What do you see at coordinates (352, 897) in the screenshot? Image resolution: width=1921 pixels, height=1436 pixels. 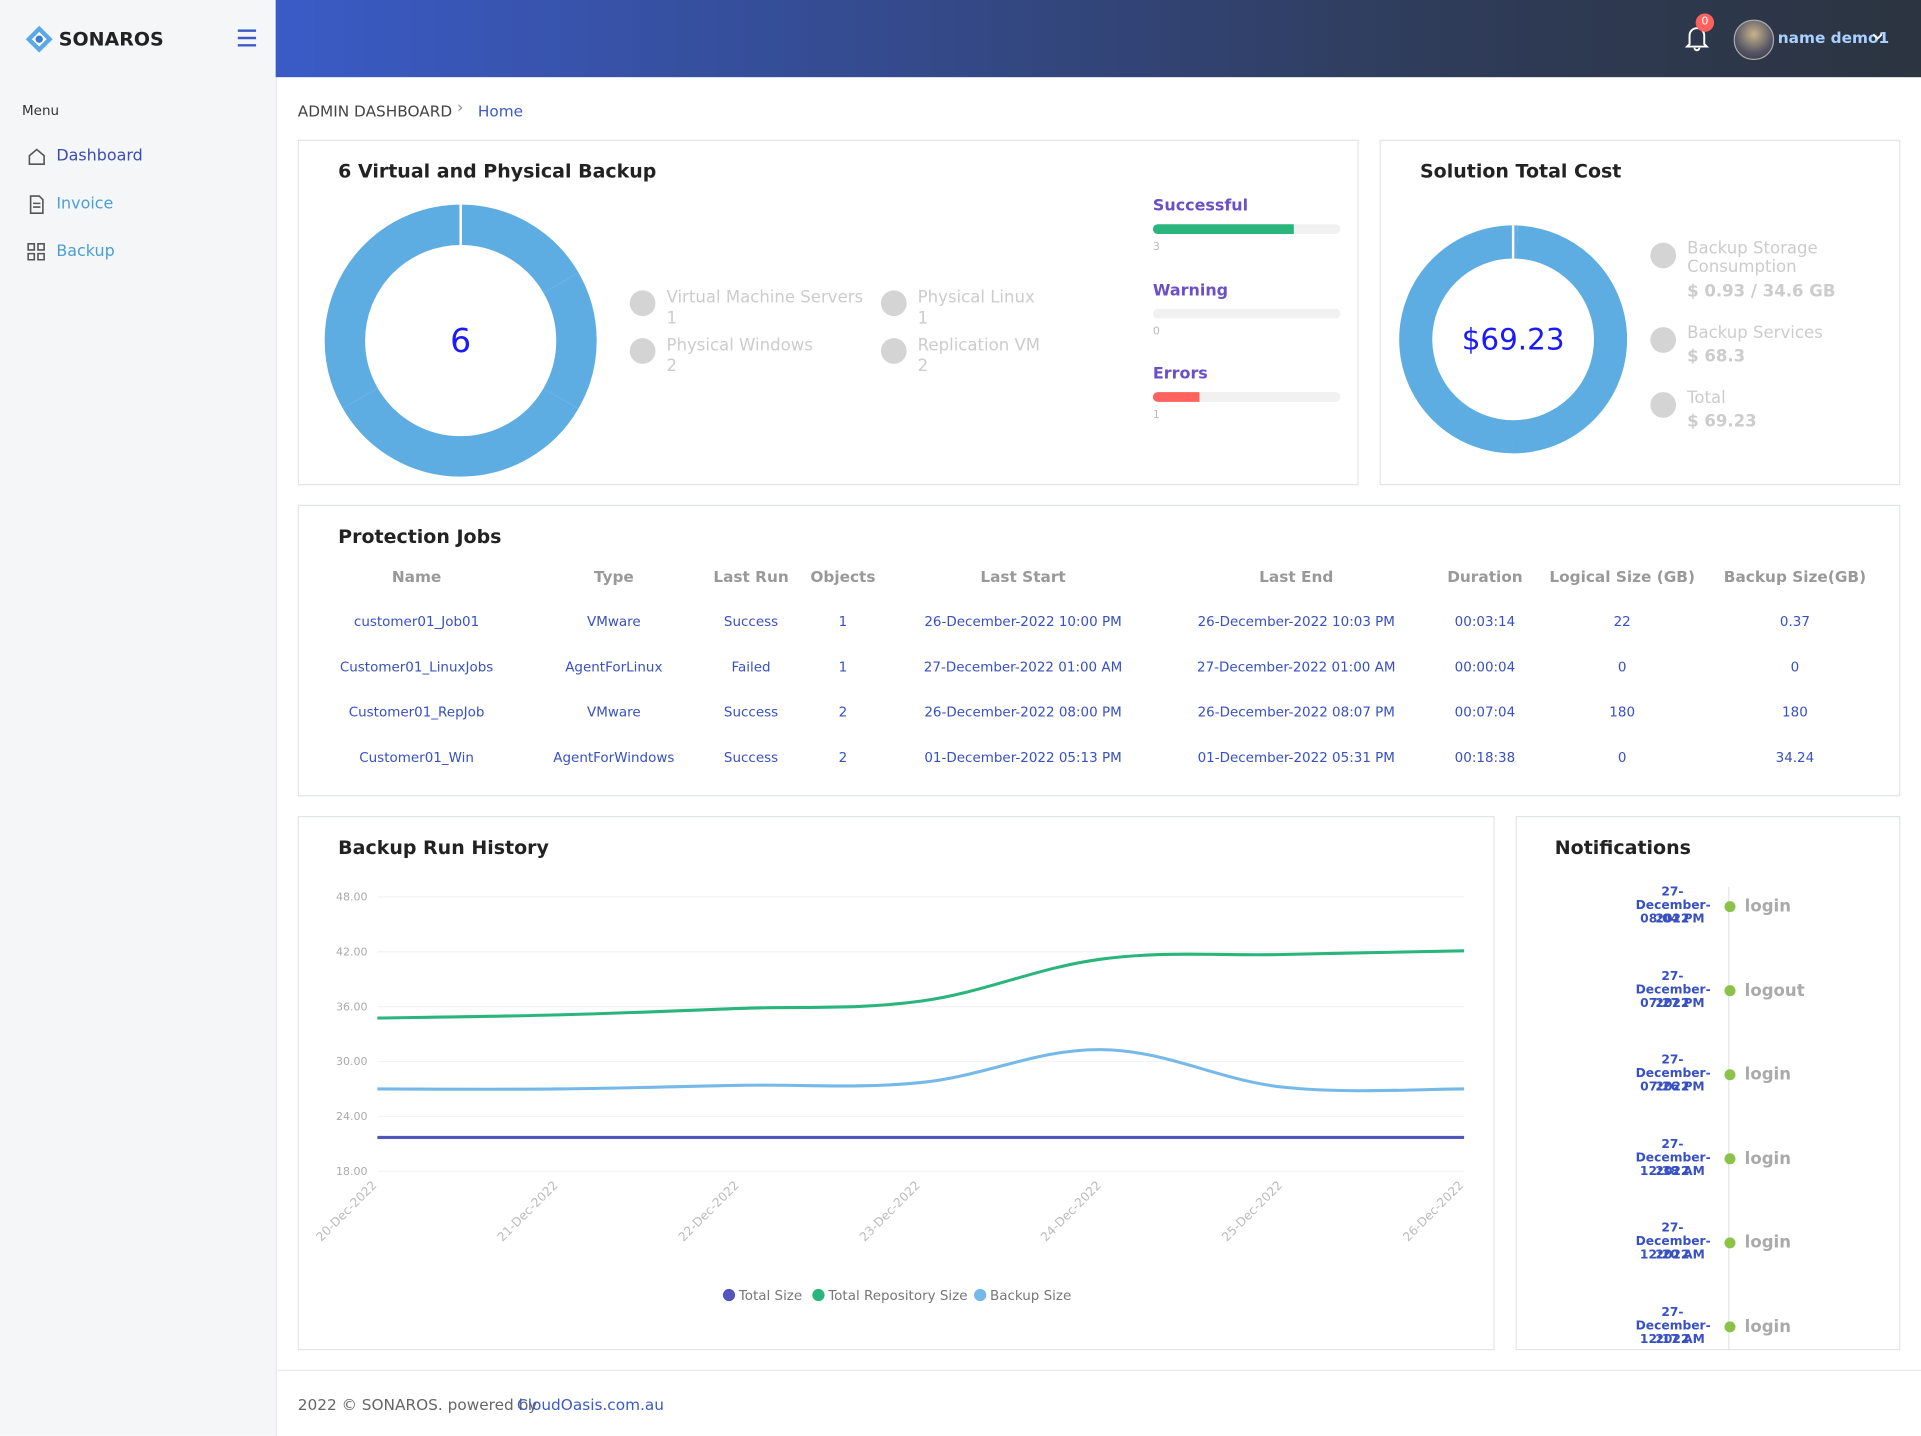 I see `y-tick-label: 48.00` at bounding box center [352, 897].